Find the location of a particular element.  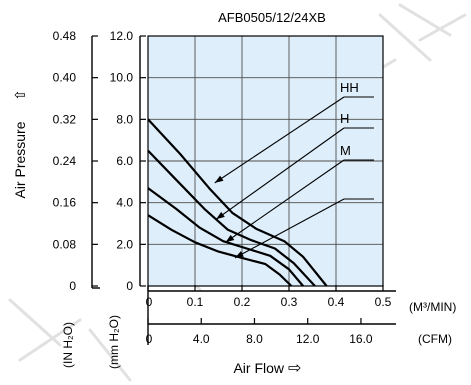

y-mmh2o-tick-label: 12.0 is located at coordinates (122, 36).